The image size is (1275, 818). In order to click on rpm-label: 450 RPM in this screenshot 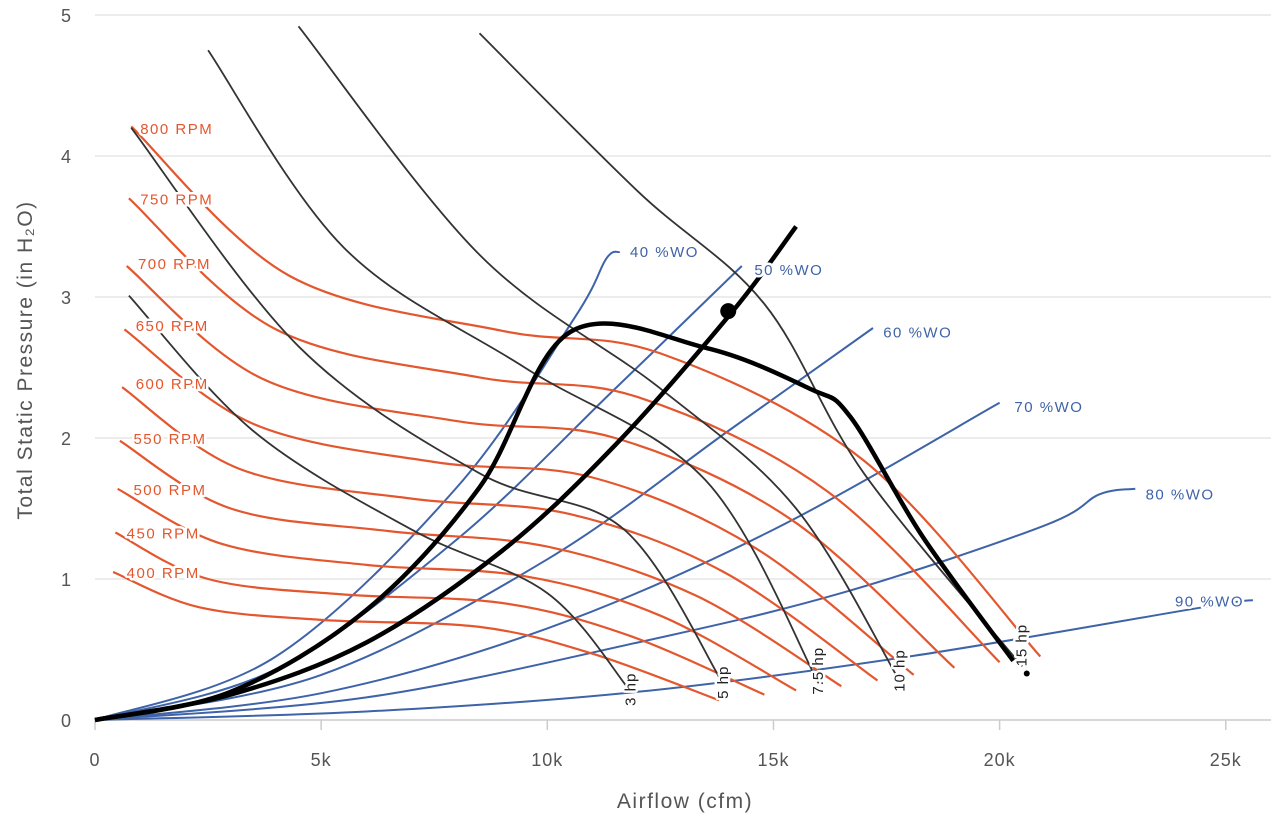, I will do `click(163, 533)`.